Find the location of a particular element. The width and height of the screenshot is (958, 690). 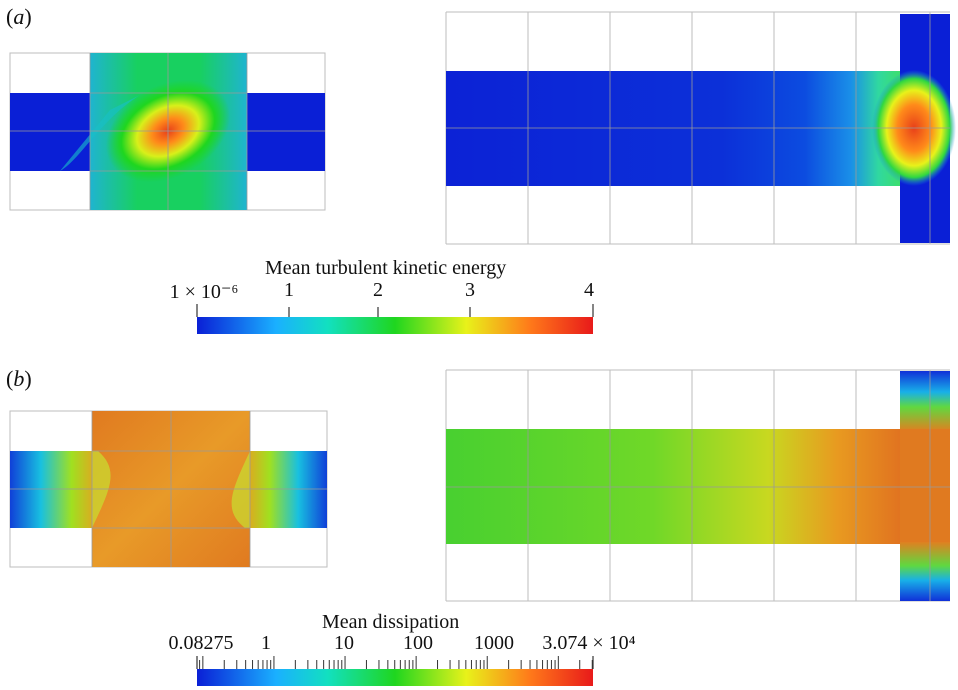

colorbar-a-gradient is located at coordinates (395, 325).